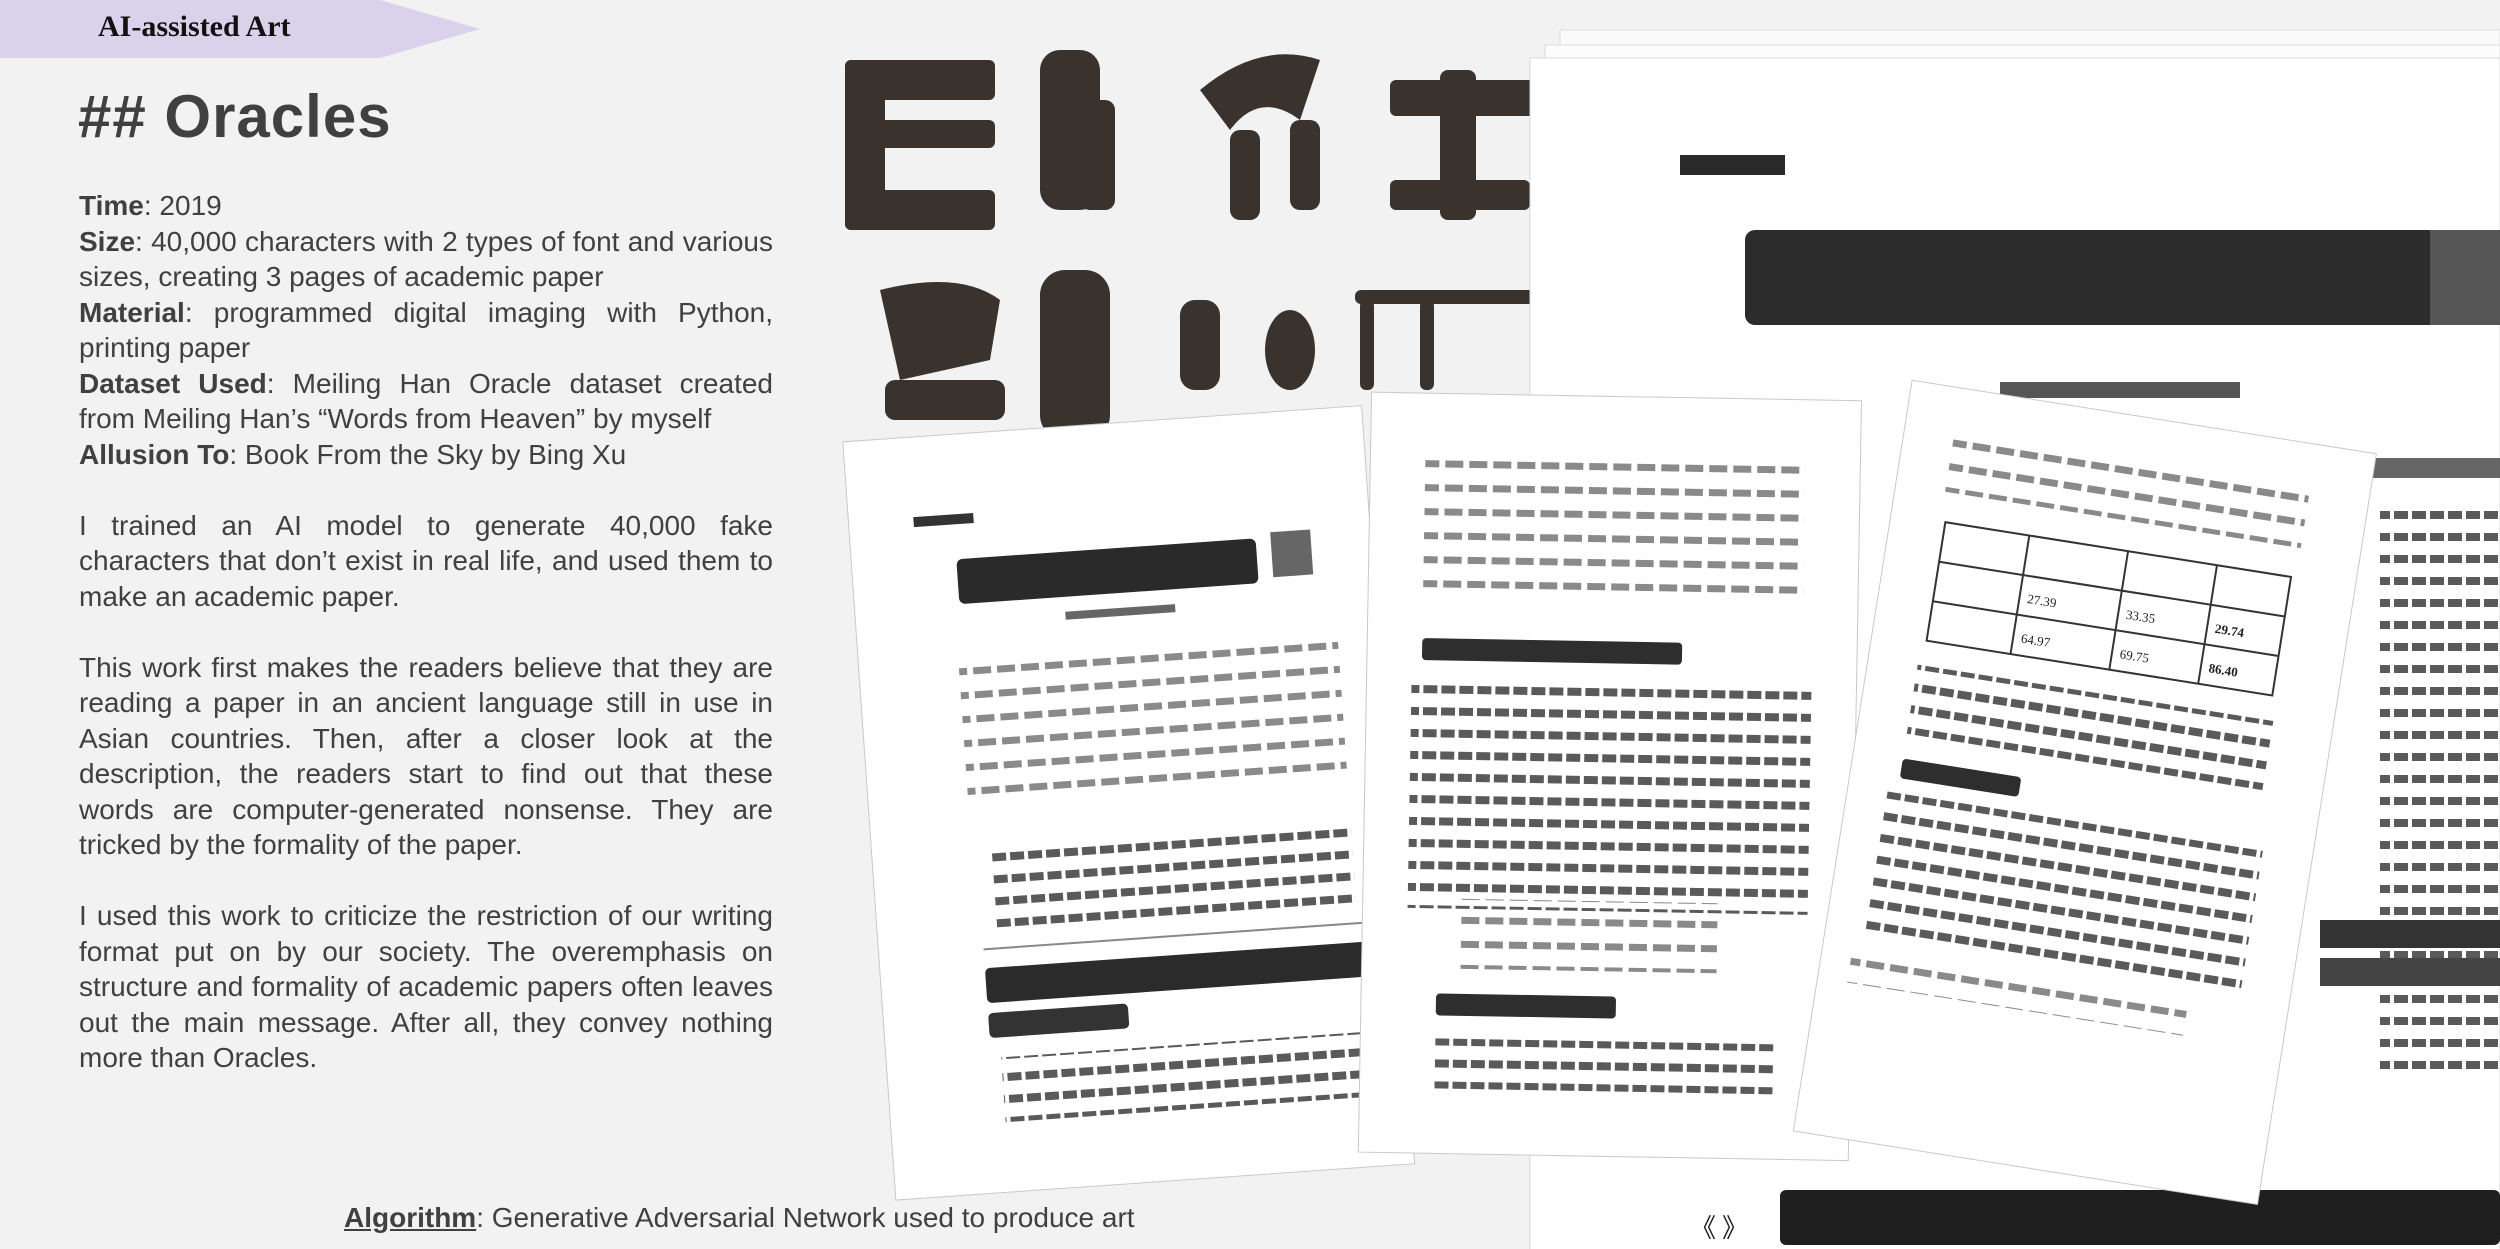 The image size is (2500, 1249). What do you see at coordinates (2230, 630) in the screenshot?
I see `table-cell: 29.74` at bounding box center [2230, 630].